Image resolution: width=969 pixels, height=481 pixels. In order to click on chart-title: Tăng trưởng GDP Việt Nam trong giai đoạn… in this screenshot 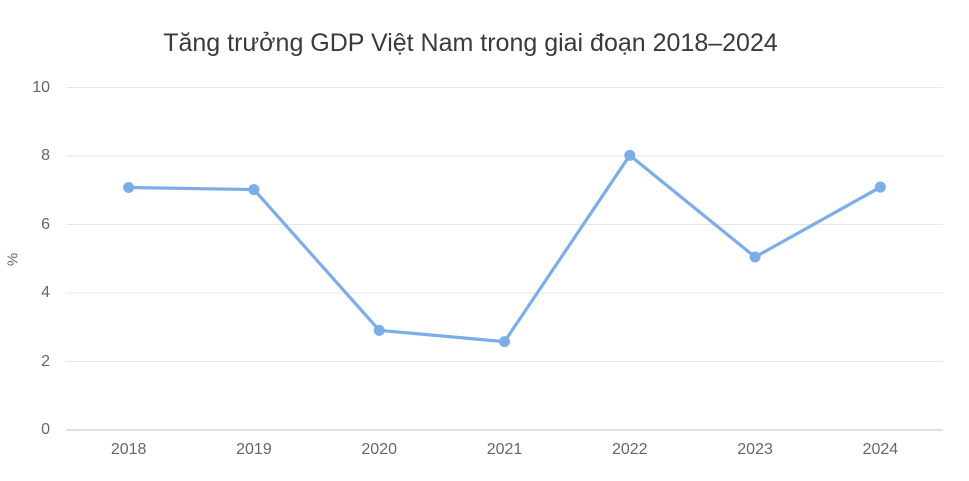, I will do `click(470, 43)`.